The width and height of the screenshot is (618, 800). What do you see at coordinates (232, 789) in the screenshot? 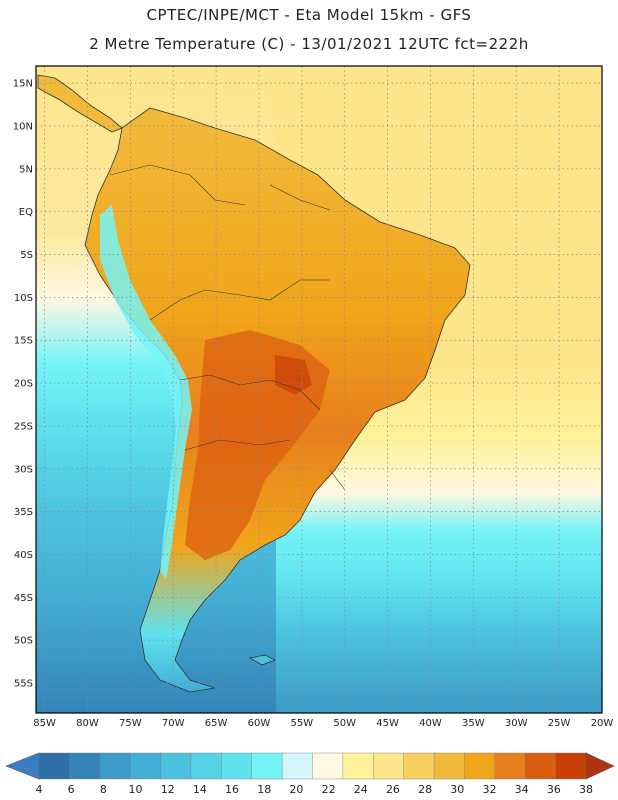
I see `colorbar-label: 16` at bounding box center [232, 789].